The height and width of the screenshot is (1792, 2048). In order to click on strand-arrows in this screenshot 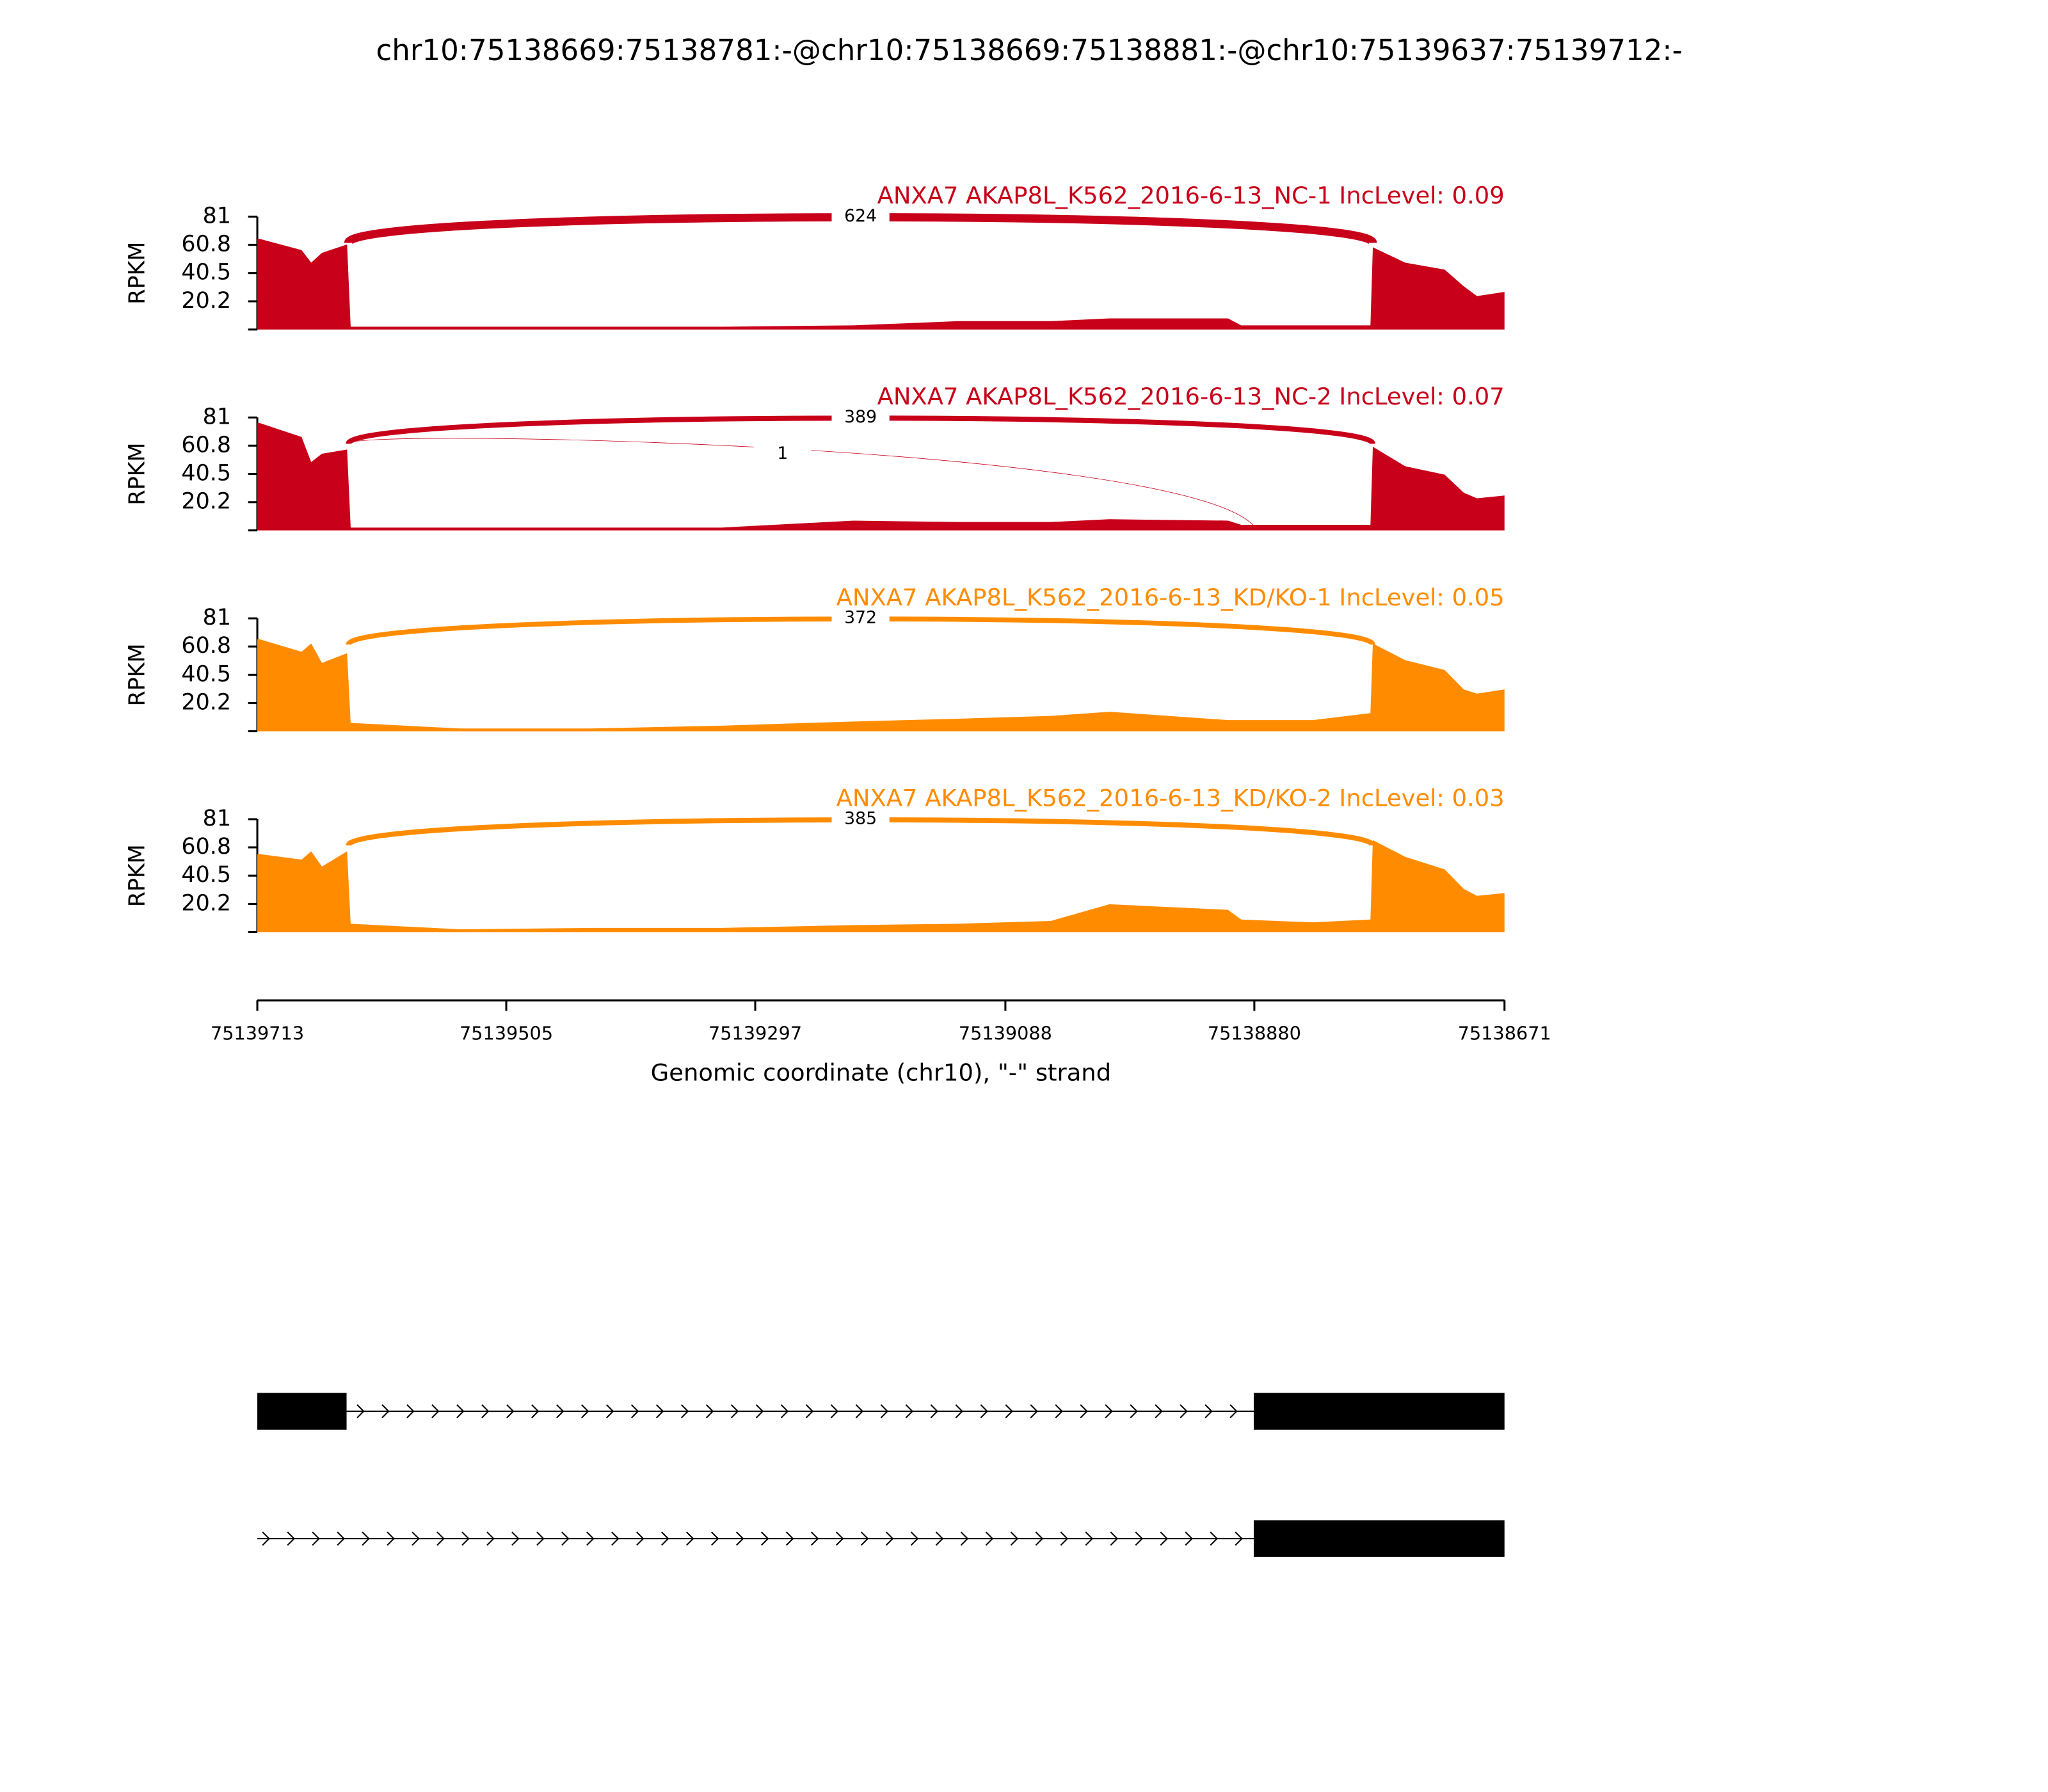, I will do `click(752, 1475)`.